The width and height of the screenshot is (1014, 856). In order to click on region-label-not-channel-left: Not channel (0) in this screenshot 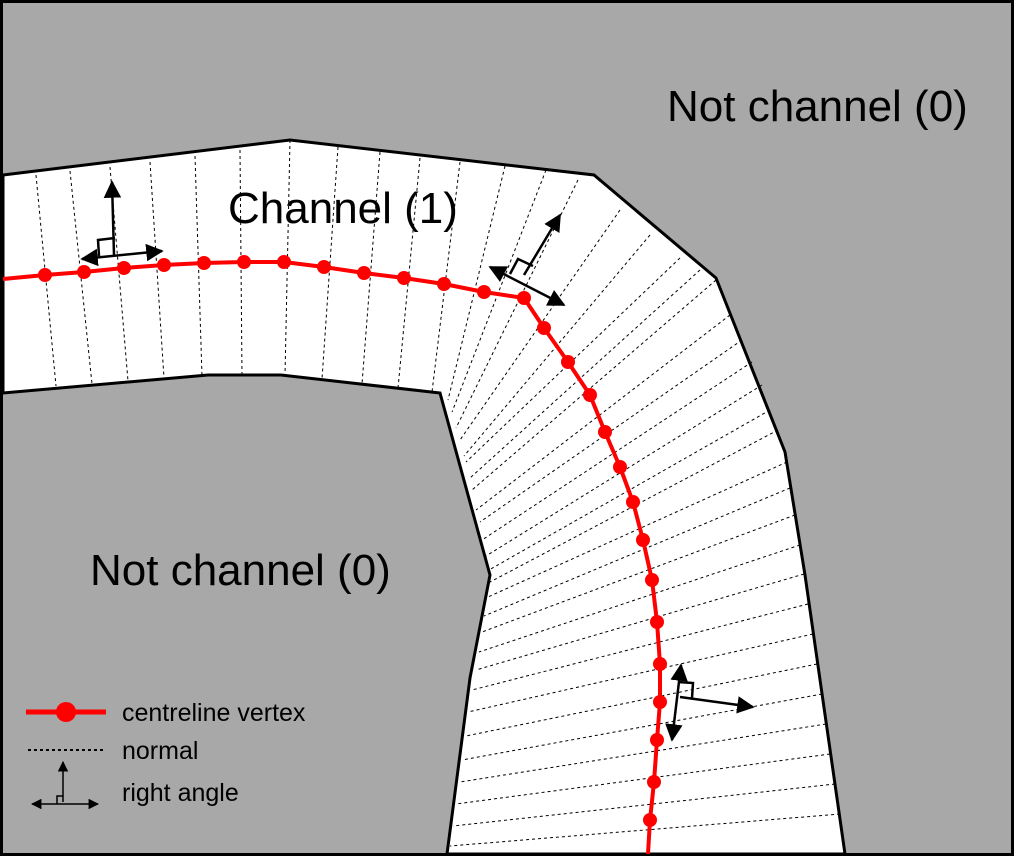, I will do `click(240, 570)`.